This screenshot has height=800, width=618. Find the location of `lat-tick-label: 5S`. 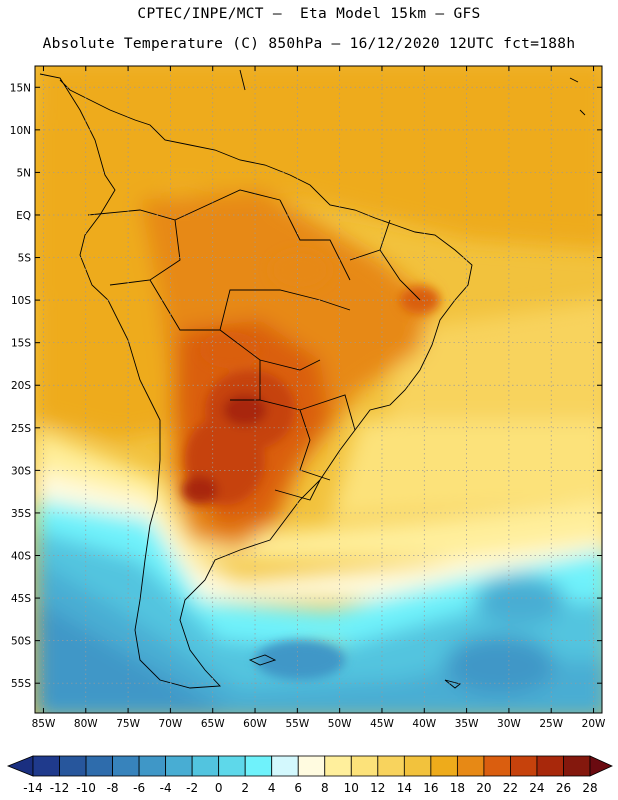

lat-tick-label: 5S is located at coordinates (25, 259).